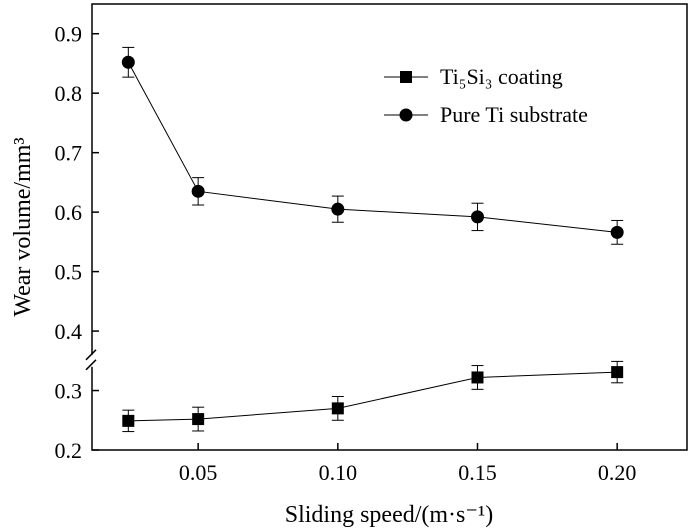 The width and height of the screenshot is (700, 530). Describe the element at coordinates (389, 515) in the screenshot. I see `x-axis-title: Sliding speed/(m·s⁻¹)` at that location.